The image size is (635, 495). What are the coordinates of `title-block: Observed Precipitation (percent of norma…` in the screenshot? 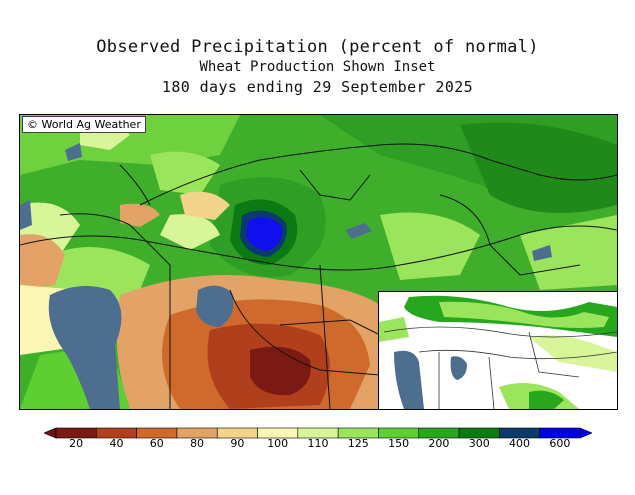 It's located at (317, 66).